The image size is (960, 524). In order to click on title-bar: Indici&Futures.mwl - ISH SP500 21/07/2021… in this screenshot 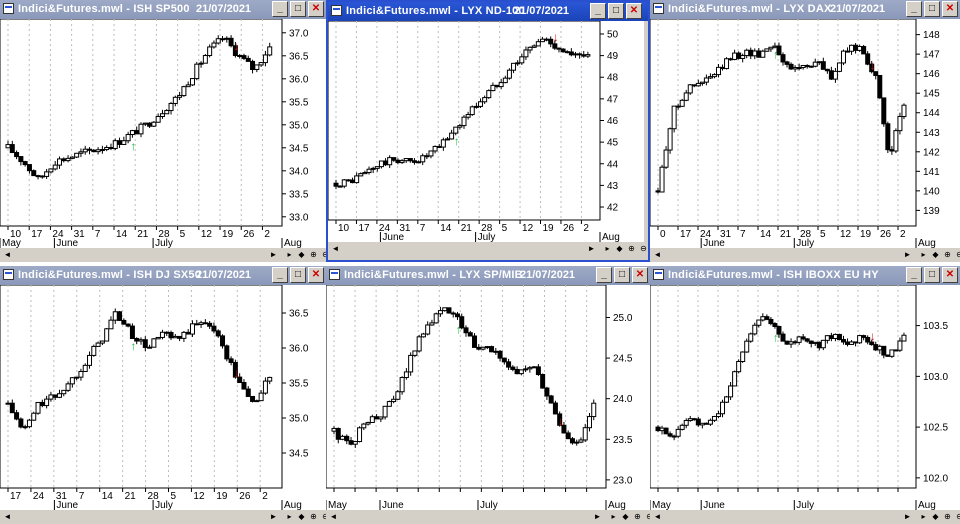, I will do `click(163, 9)`.